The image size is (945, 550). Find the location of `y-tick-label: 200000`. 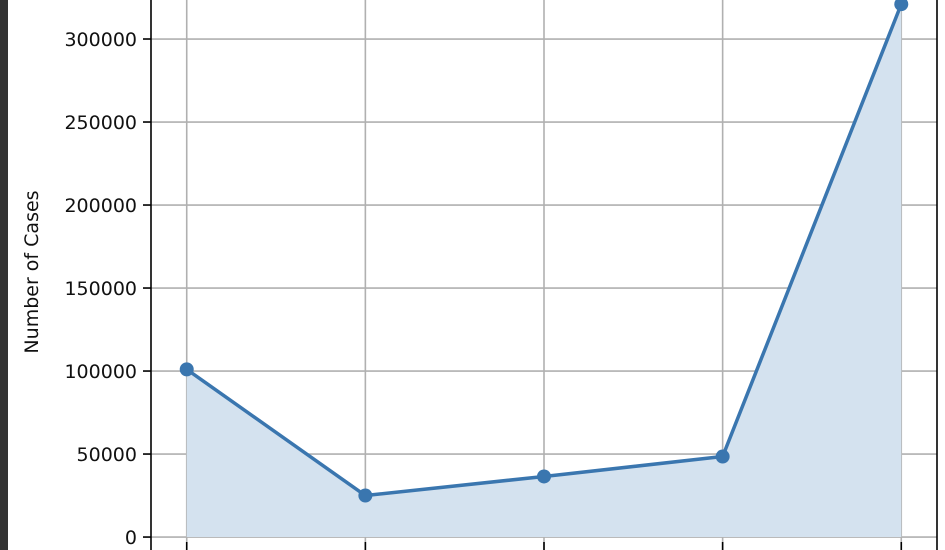

y-tick-label: 200000 is located at coordinates (100, 206).